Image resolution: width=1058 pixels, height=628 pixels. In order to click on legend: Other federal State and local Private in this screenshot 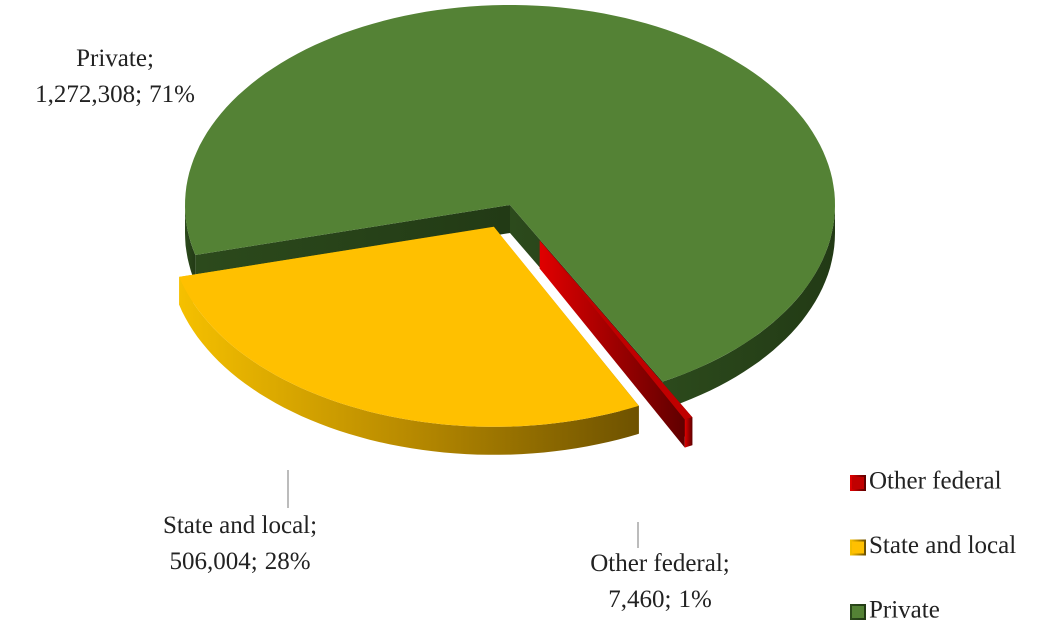, I will do `click(933, 546)`.